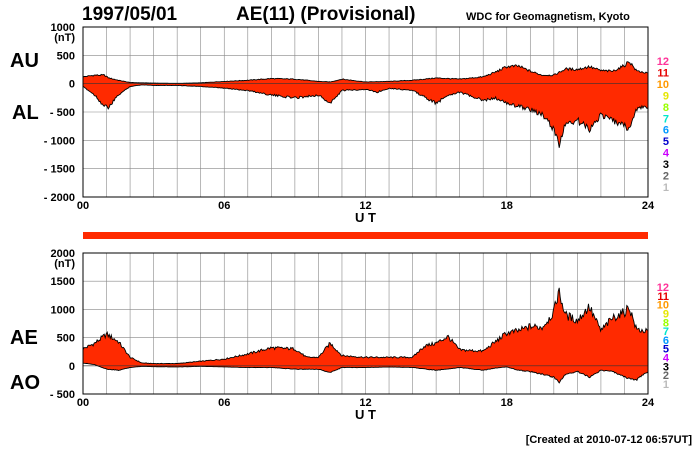 This screenshot has width=700, height=450. Describe the element at coordinates (365, 373) in the screenshot. I see `series-AO` at that location.